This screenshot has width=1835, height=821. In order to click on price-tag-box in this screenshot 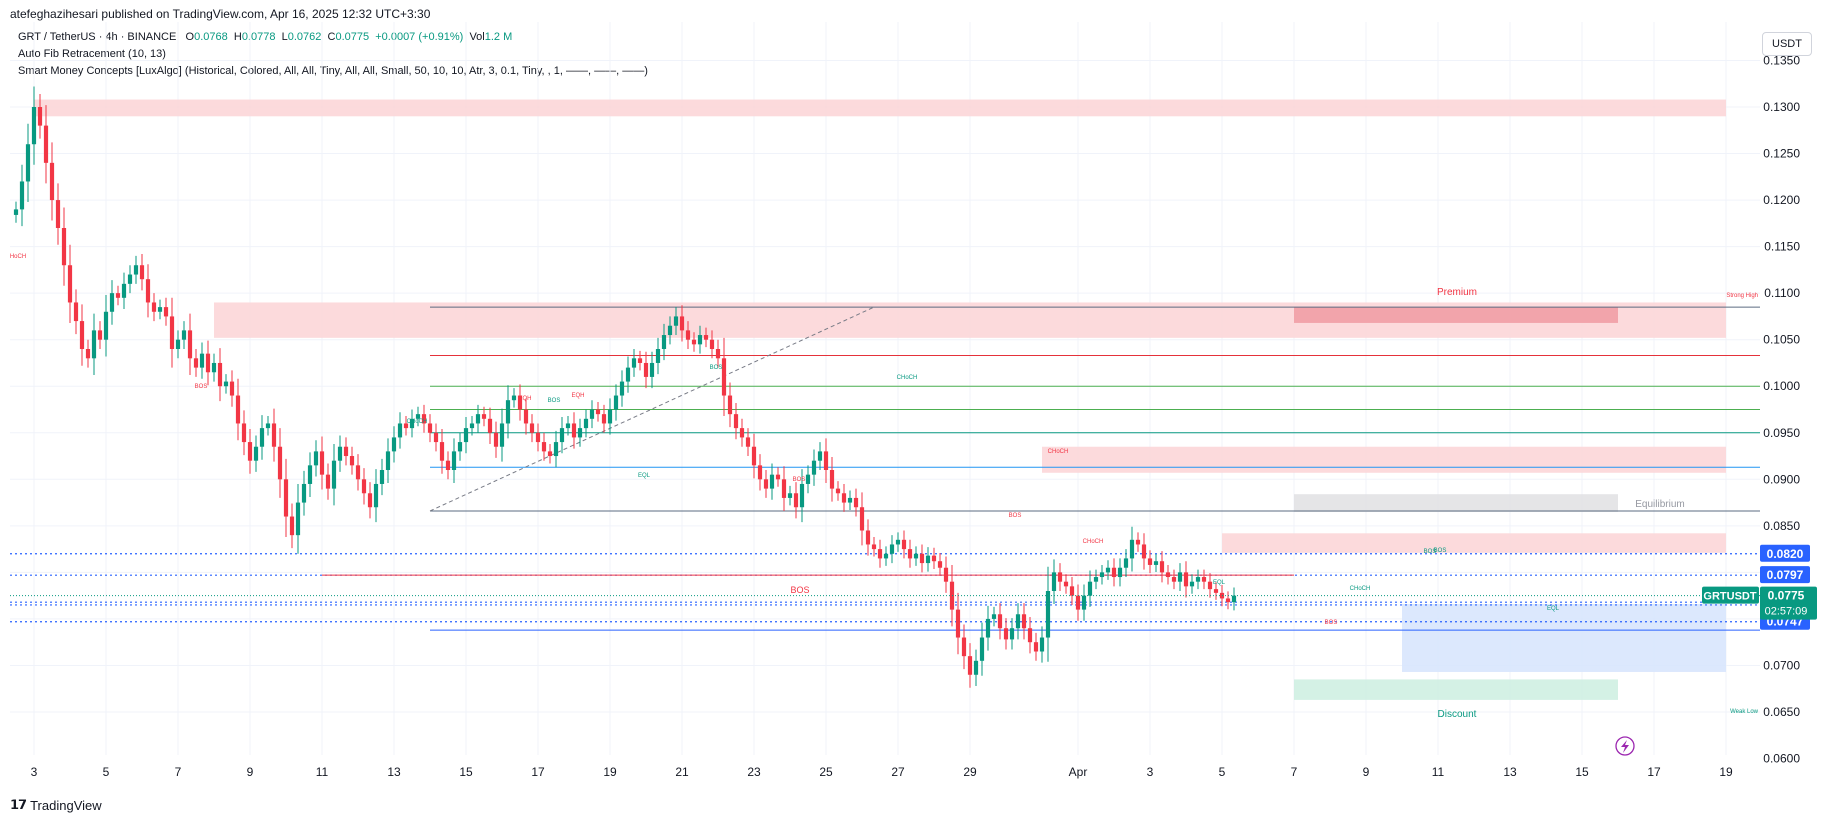, I will do `click(1785, 553)`.